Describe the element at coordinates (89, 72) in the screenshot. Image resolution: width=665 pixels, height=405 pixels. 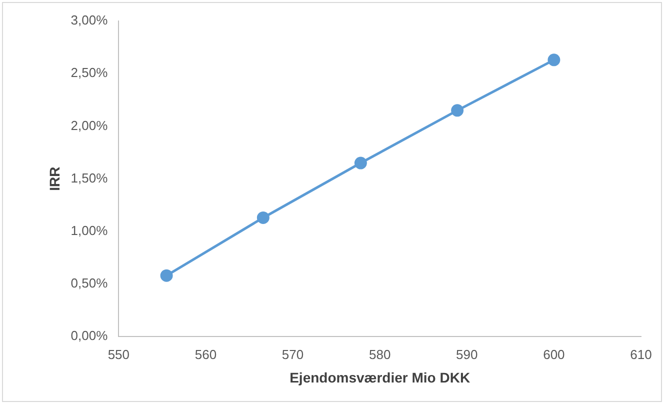
I see `y-tick-label: 2,50%` at that location.